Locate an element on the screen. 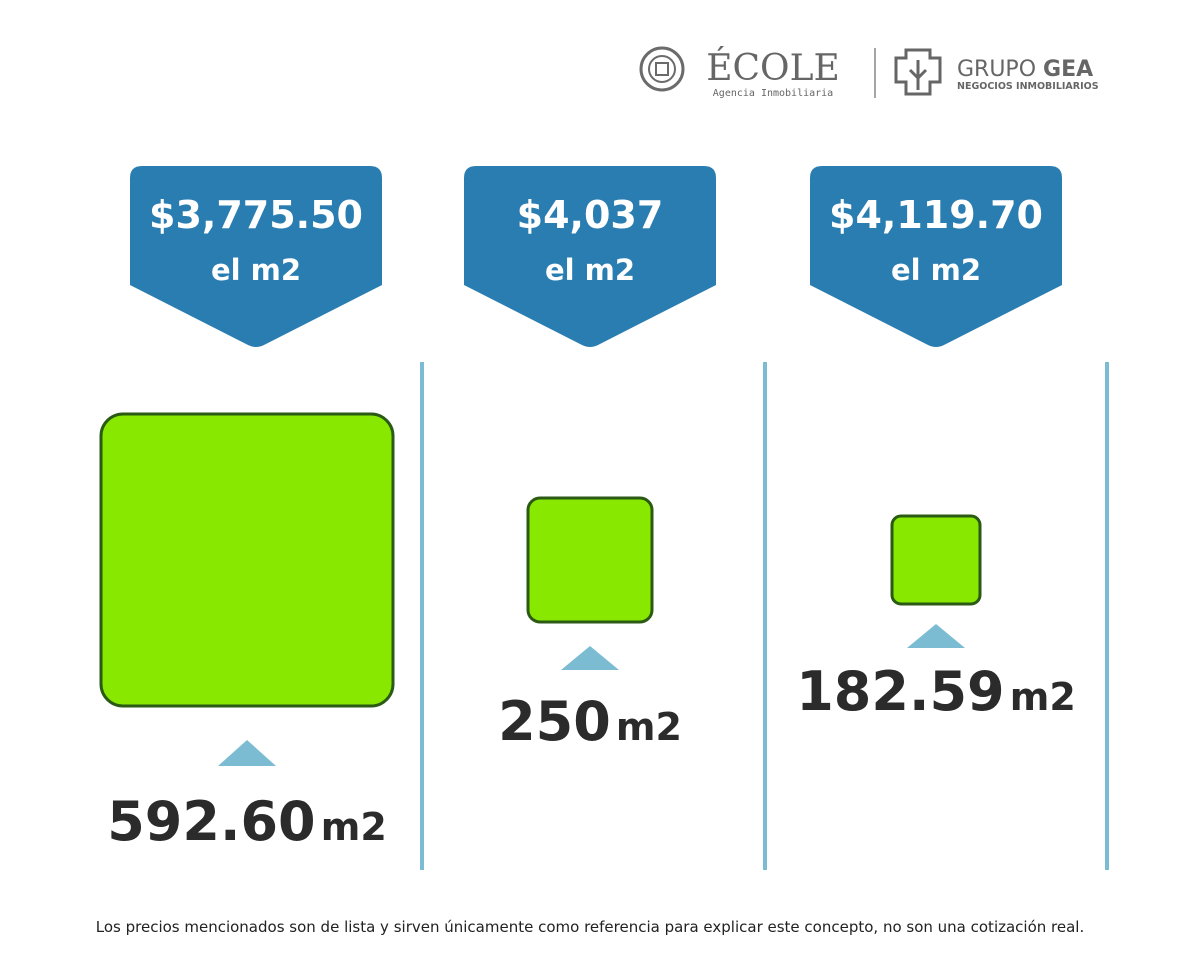  gea-logo: GRUPO GEA NEGOCIOS INMOBILIARIOS is located at coordinates (996, 72).